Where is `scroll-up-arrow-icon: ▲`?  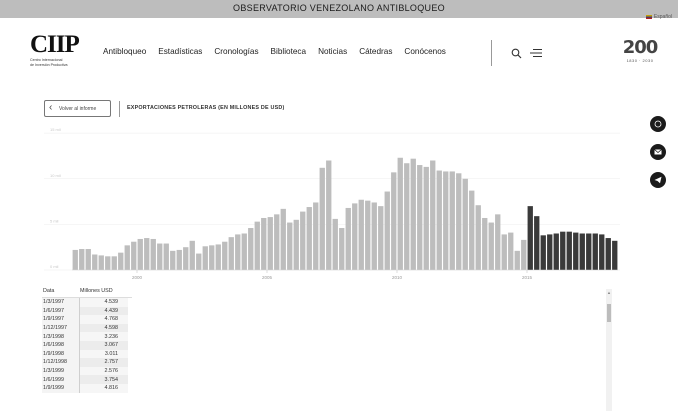
scroll-up-arrow-icon: ▲ is located at coordinates (609, 292).